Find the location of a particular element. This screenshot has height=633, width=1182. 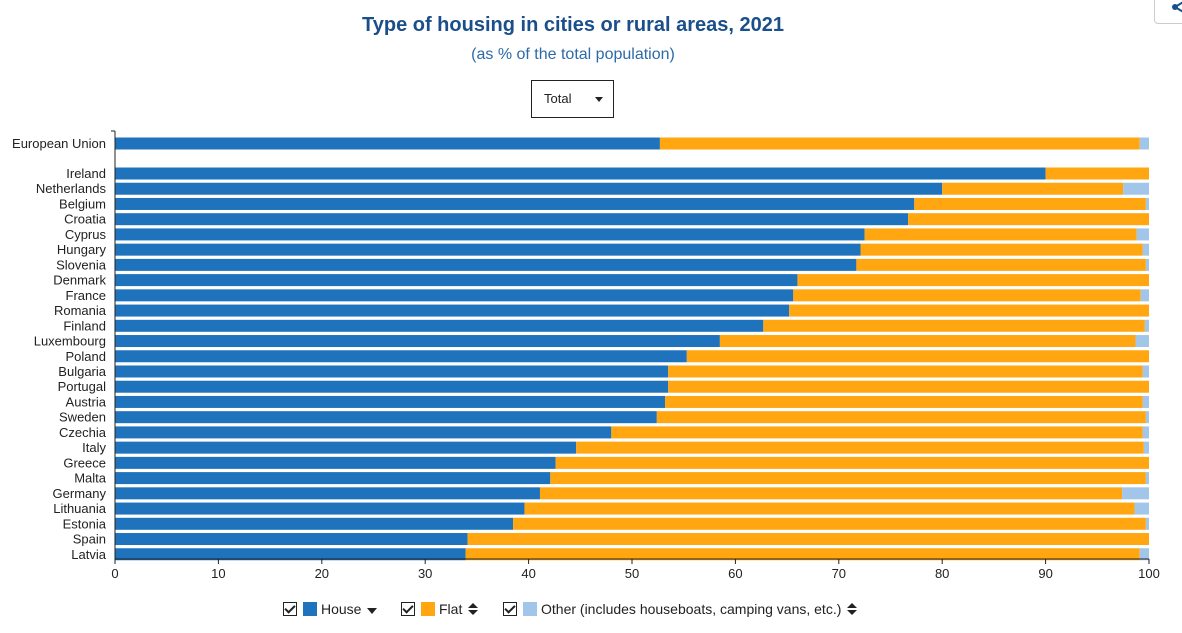

other-color-swatch is located at coordinates (530, 609).